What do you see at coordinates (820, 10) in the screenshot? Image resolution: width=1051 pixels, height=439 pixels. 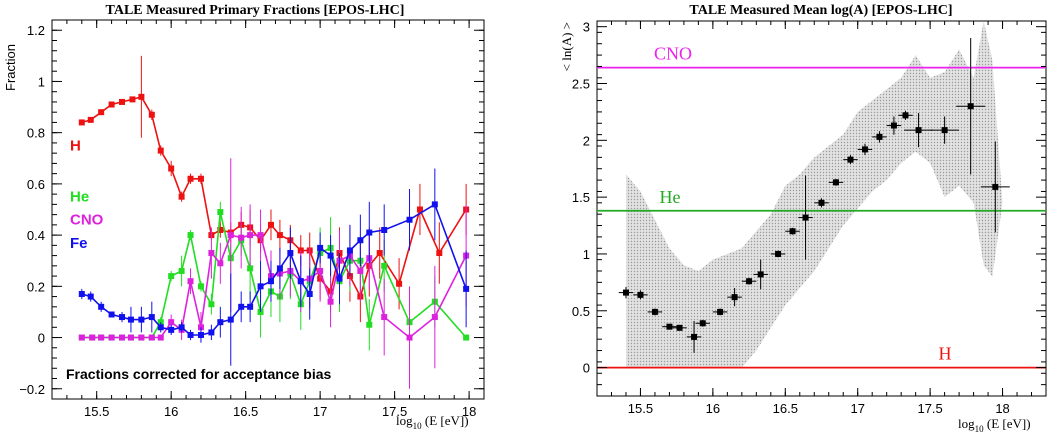 I see `chart-title: TALE Measured Mean log(A) [EPOS-LHC]` at bounding box center [820, 10].